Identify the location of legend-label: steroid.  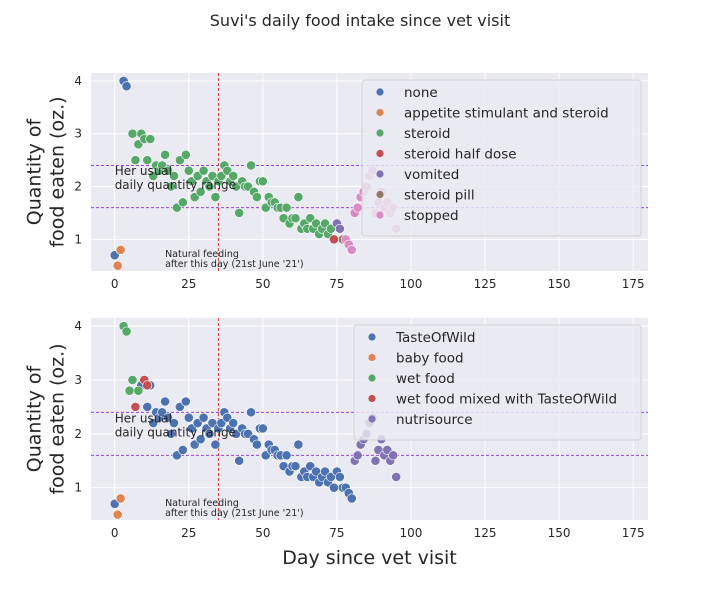
(427, 134).